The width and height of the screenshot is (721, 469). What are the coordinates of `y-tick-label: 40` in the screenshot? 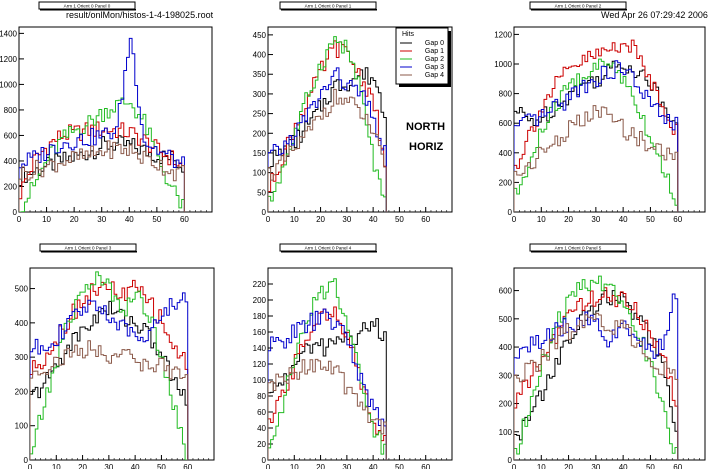 It's located at (261, 428).